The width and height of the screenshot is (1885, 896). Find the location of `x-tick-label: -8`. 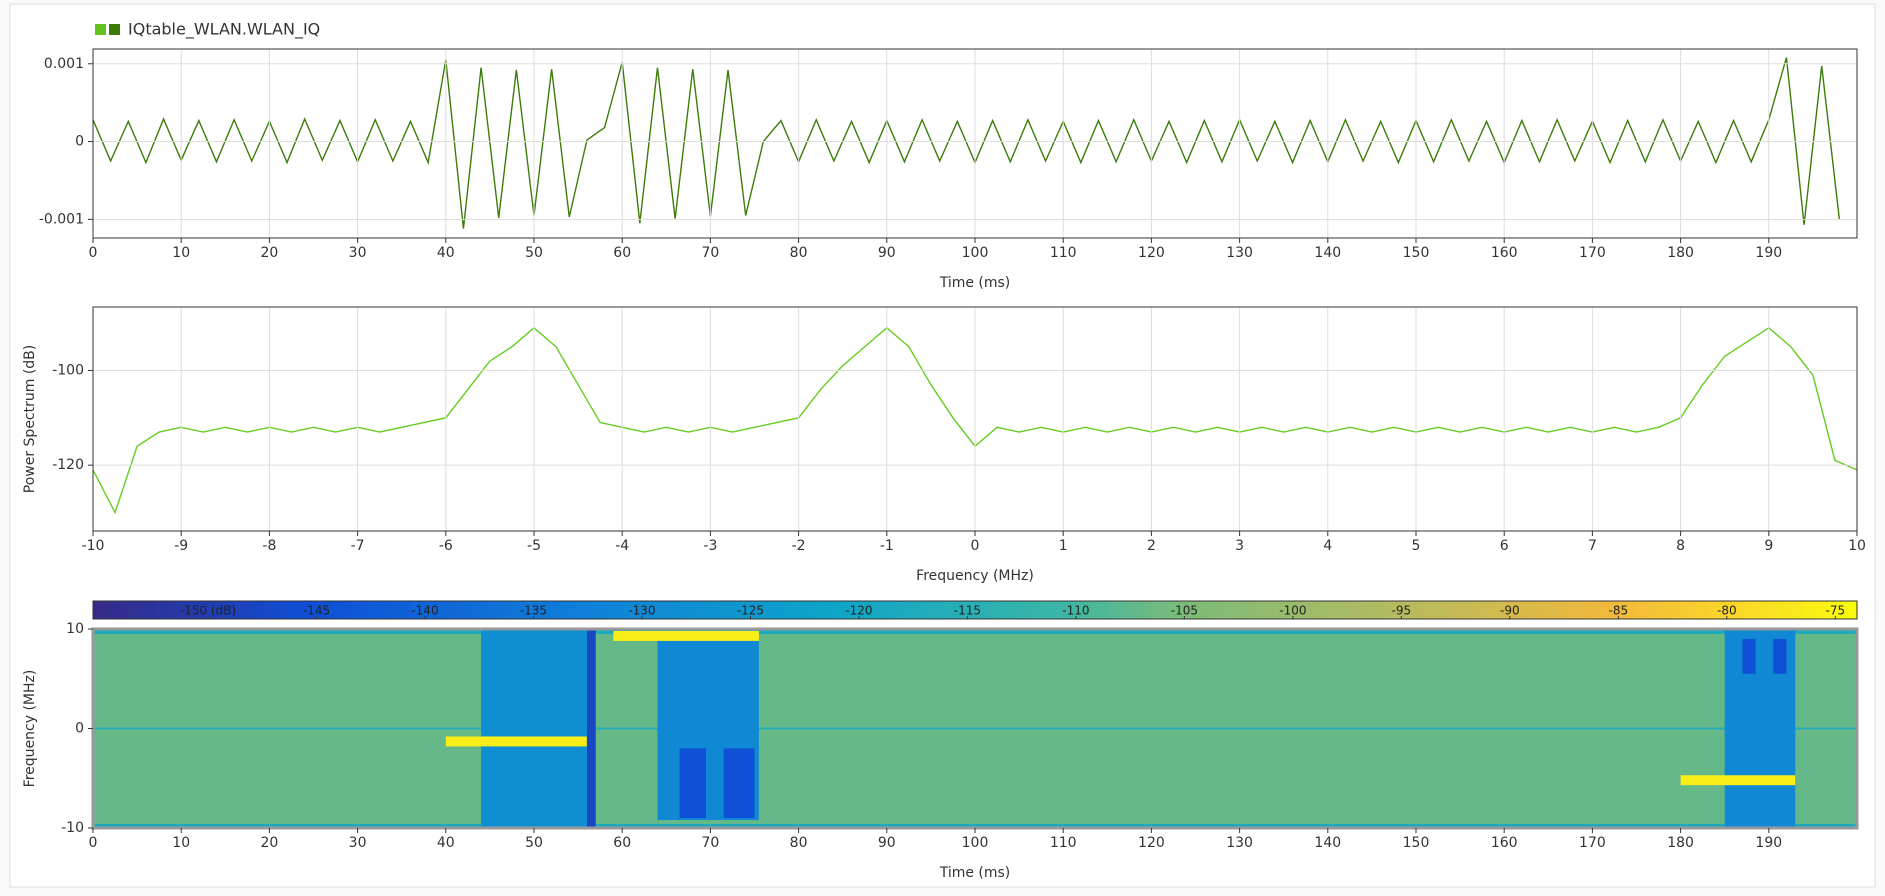

x-tick-label: -8 is located at coordinates (269, 546).